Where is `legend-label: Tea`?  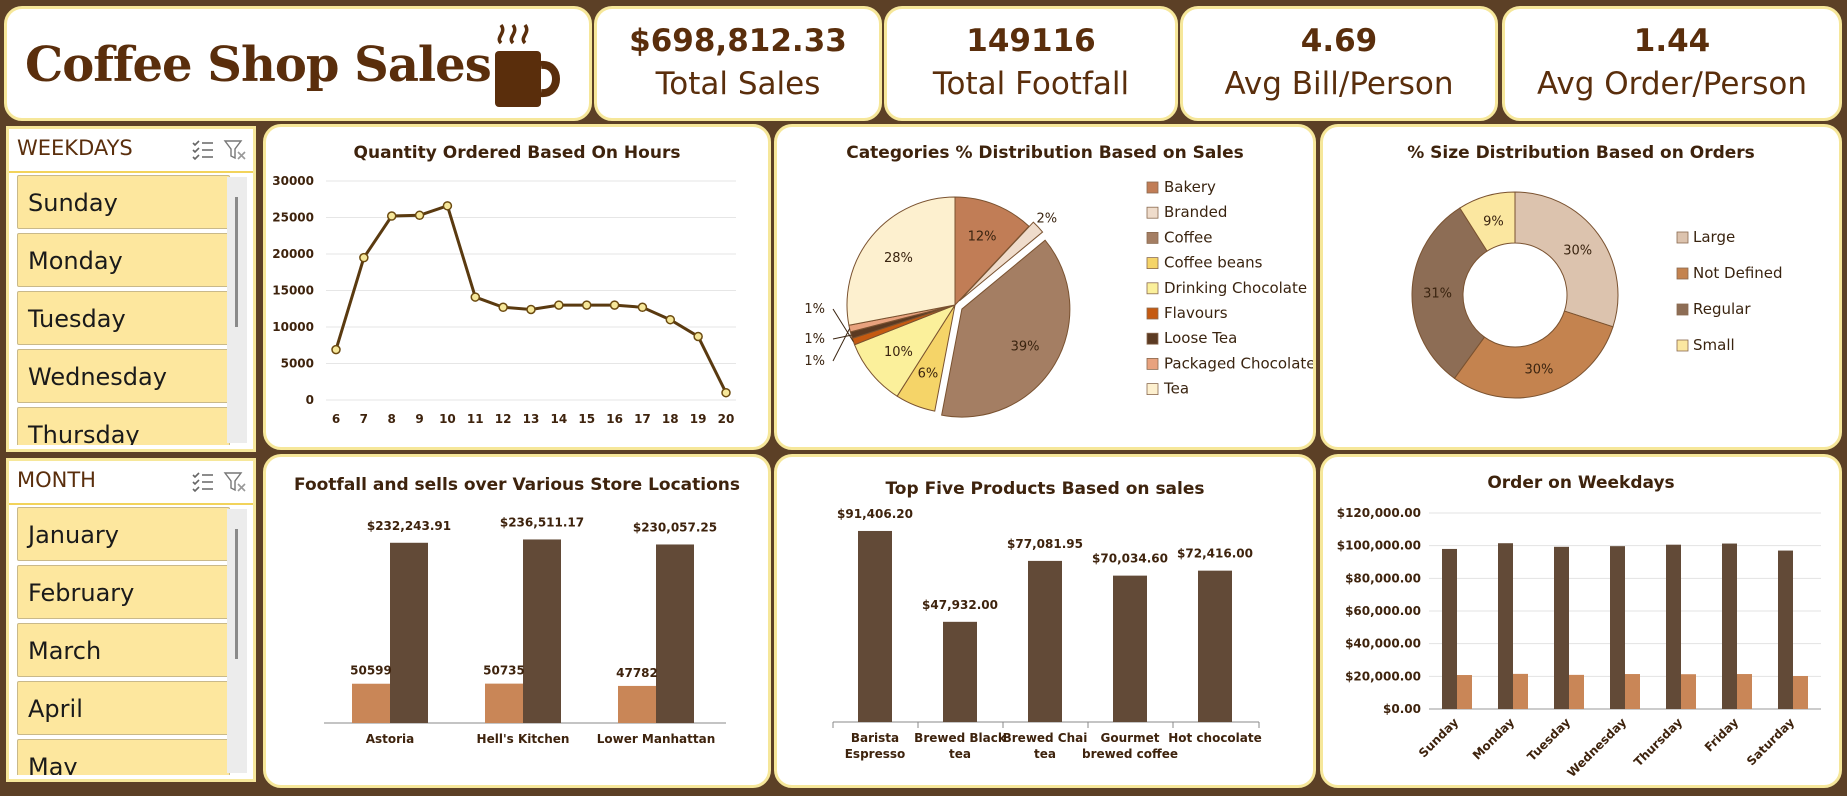
legend-label: Tea is located at coordinates (1176, 389).